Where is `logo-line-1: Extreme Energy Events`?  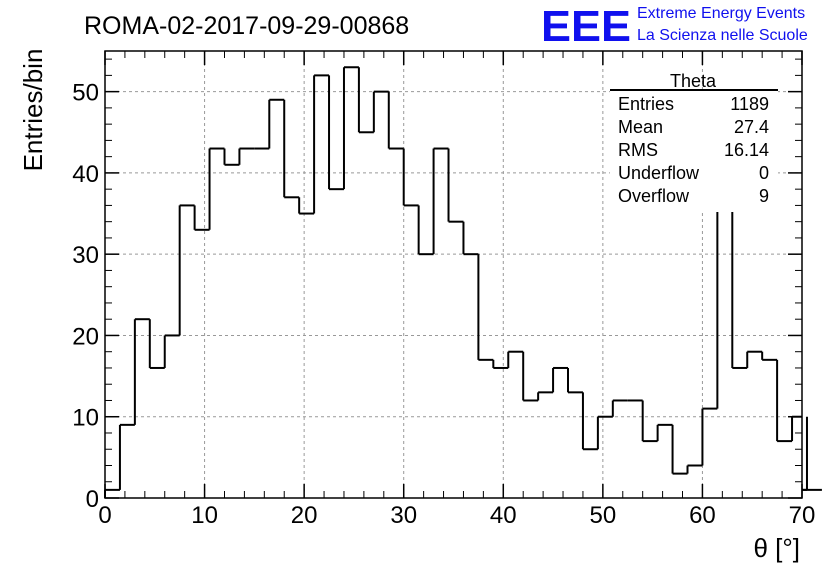 logo-line-1: Extreme Energy Events is located at coordinates (721, 13).